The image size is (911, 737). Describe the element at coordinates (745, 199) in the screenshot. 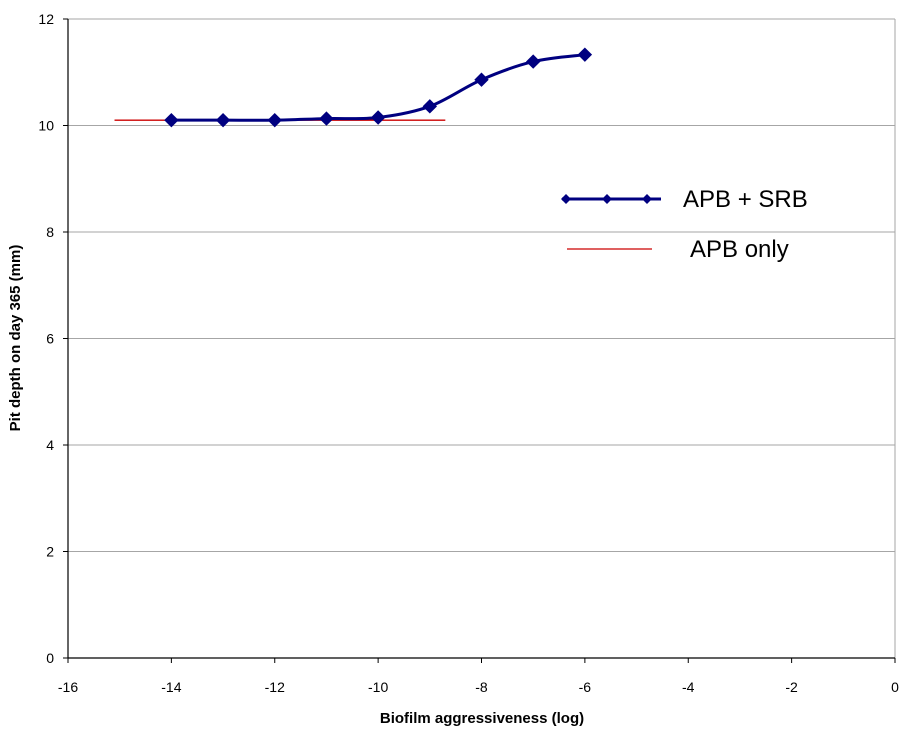

I see `legend-label-apb-srb: APB + SRB` at that location.